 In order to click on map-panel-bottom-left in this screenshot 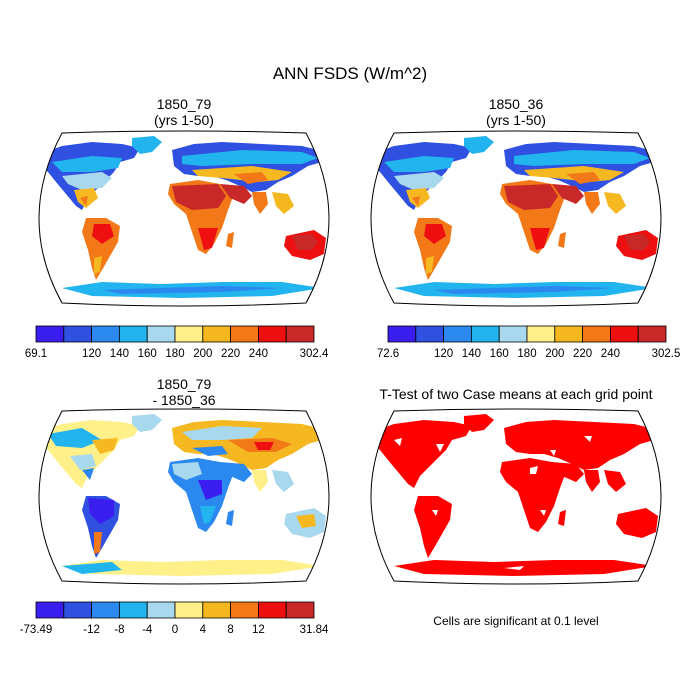, I will do `click(184, 496)`.